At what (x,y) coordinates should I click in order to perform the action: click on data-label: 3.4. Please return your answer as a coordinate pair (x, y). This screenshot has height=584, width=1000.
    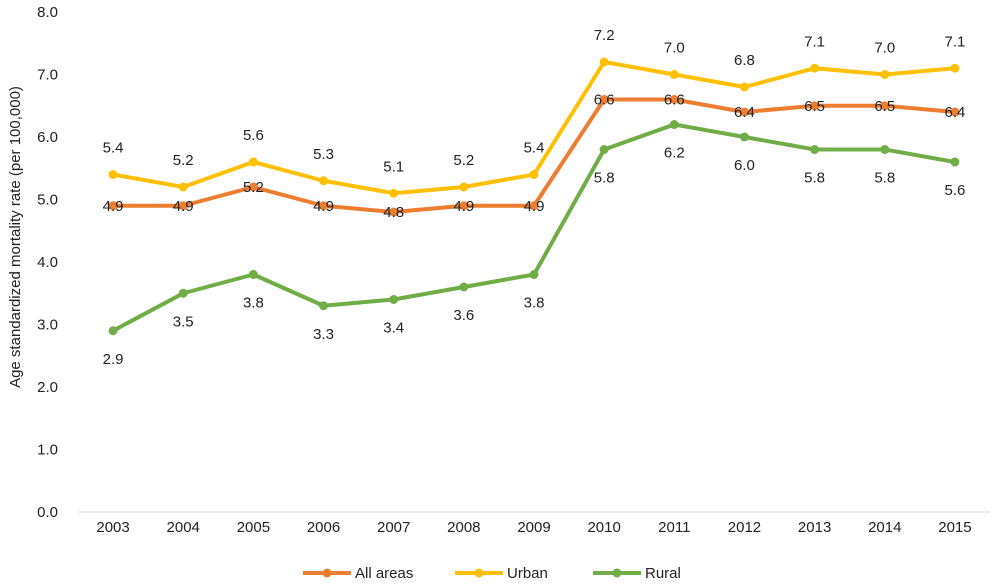
    Looking at the image, I should click on (393, 328).